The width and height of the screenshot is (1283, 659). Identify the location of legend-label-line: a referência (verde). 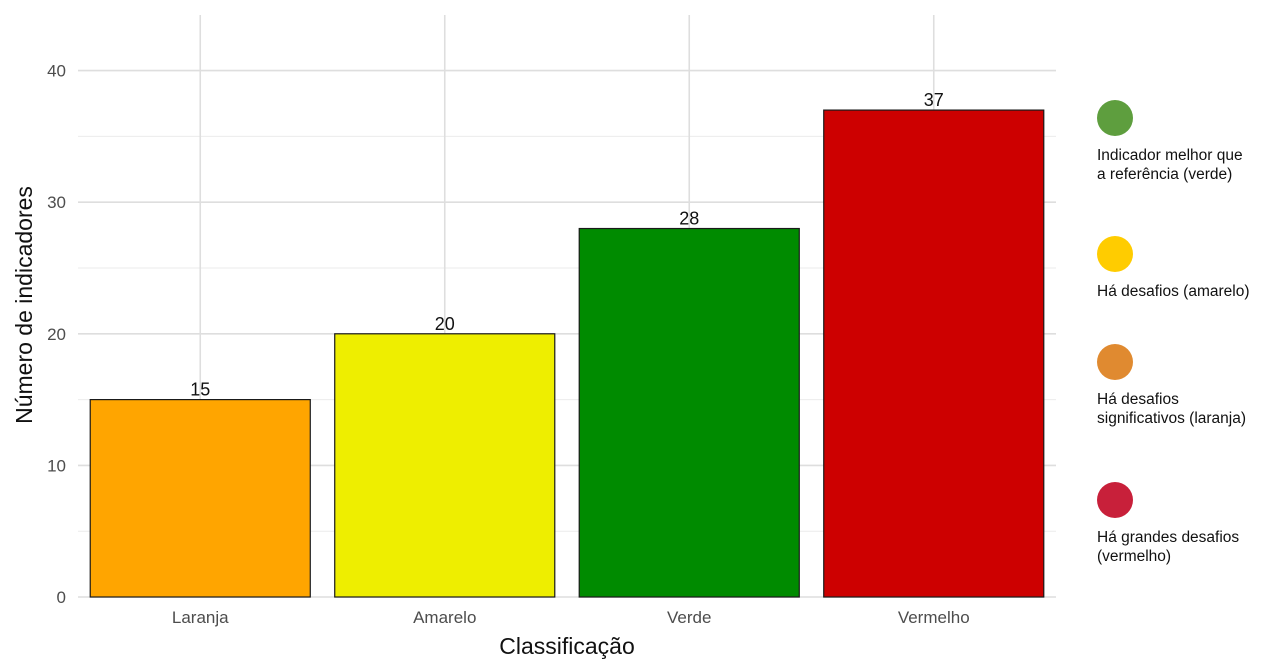
(1165, 174).